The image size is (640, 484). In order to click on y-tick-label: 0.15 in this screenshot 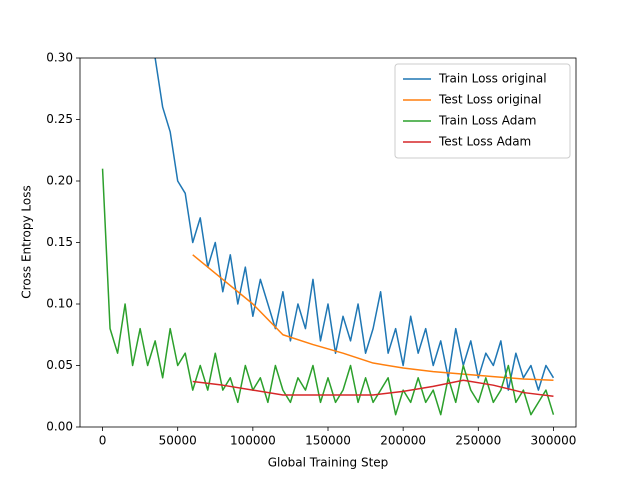, I will do `click(59, 242)`.